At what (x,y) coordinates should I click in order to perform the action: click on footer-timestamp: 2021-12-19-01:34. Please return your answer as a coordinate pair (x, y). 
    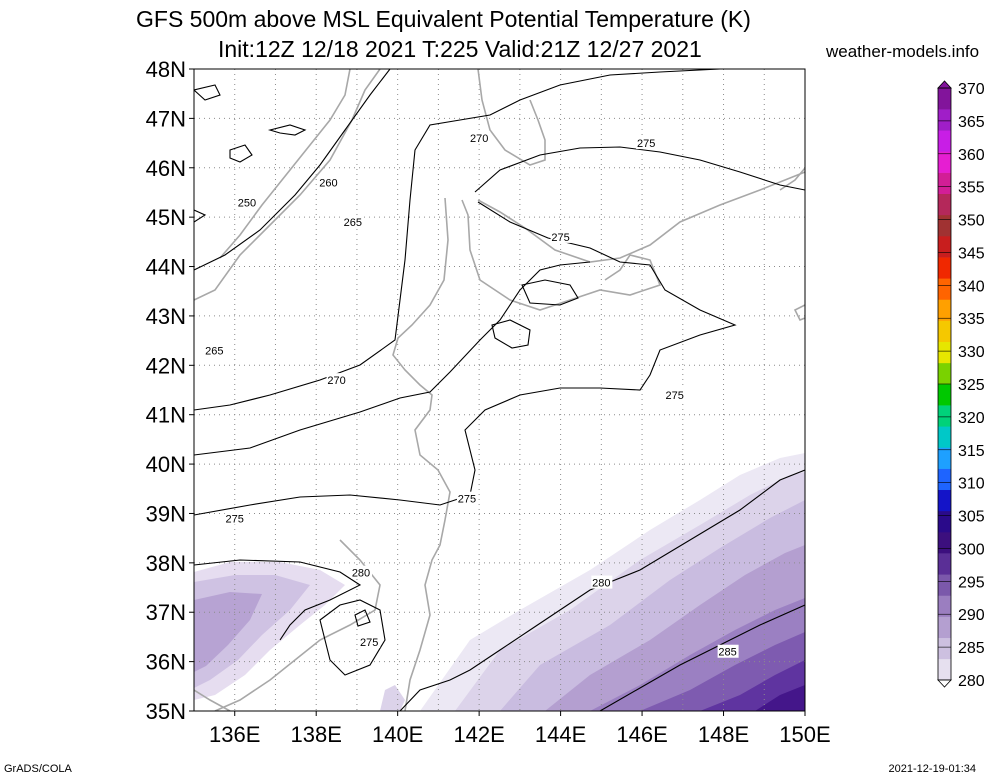
    Looking at the image, I should click on (932, 769).